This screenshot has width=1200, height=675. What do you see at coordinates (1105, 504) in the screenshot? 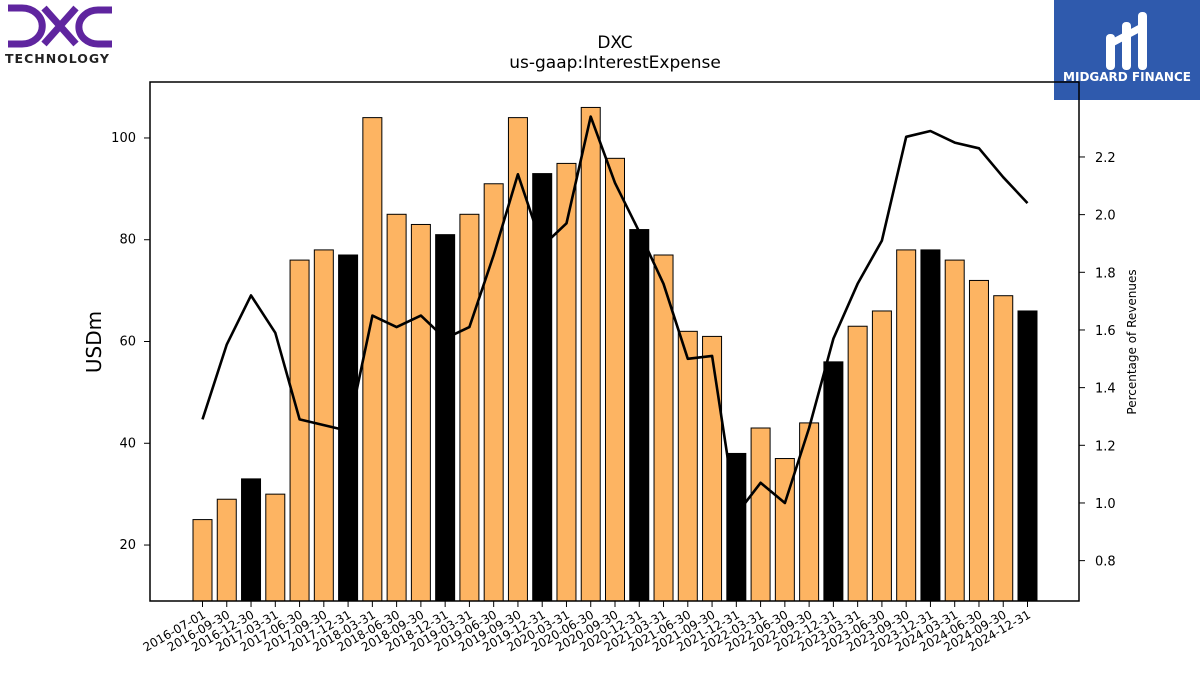
I see `y2-tick-label-1: 1.0` at bounding box center [1105, 504].